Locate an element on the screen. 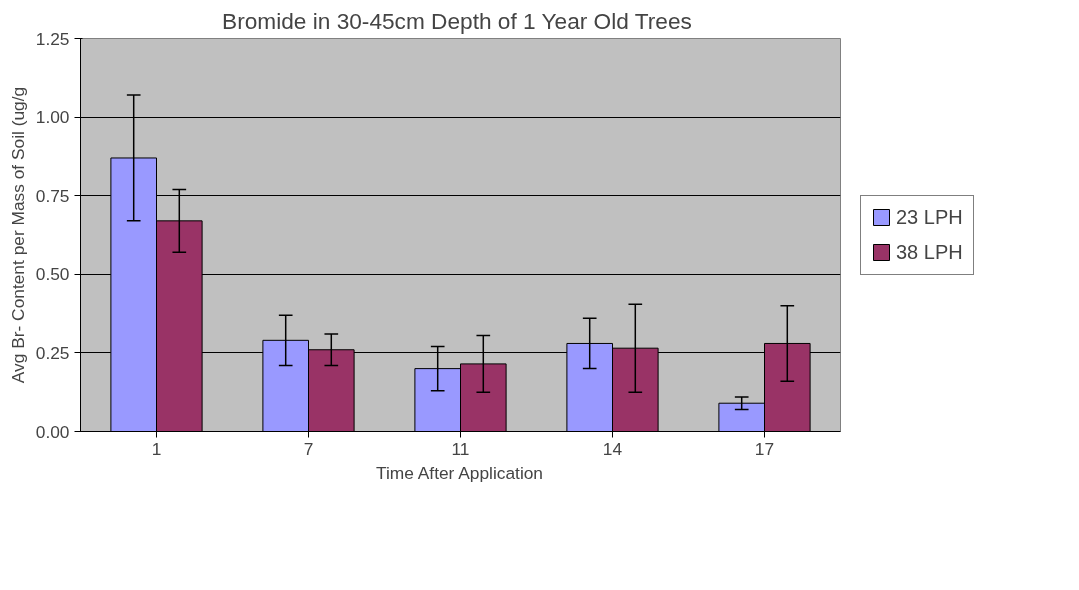  y-tick-label: 1.25 is located at coordinates (52, 38).